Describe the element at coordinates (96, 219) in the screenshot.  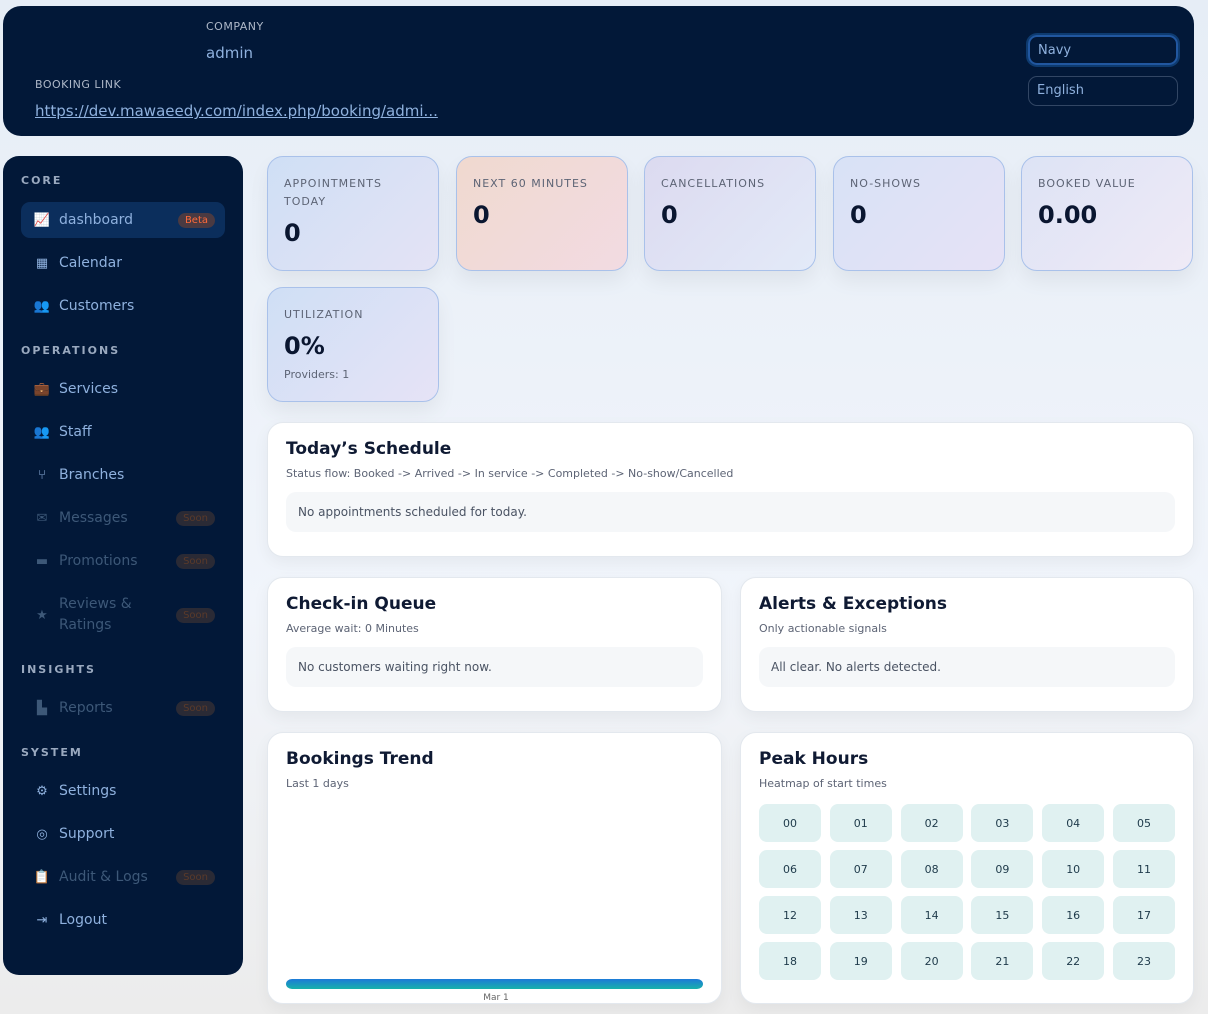
I see `sidebar-item-label: dashboard` at that location.